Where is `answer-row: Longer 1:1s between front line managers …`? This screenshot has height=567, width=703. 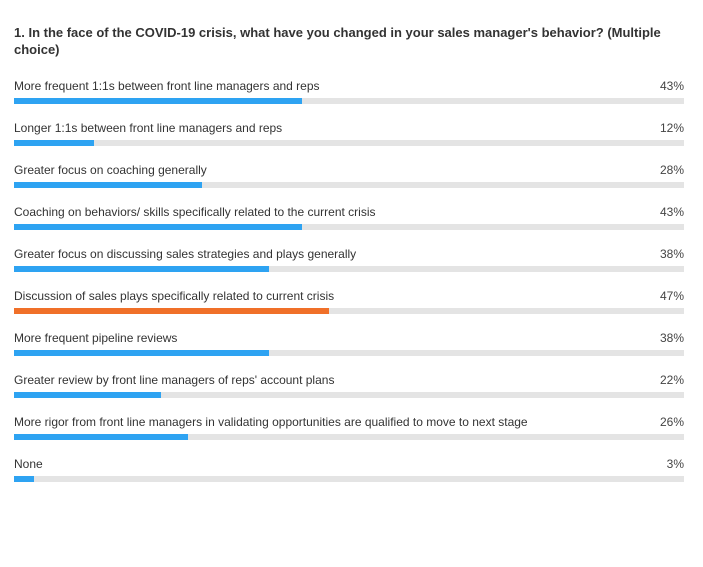
answer-row: Longer 1:1s between front line managers … is located at coordinates (349, 141).